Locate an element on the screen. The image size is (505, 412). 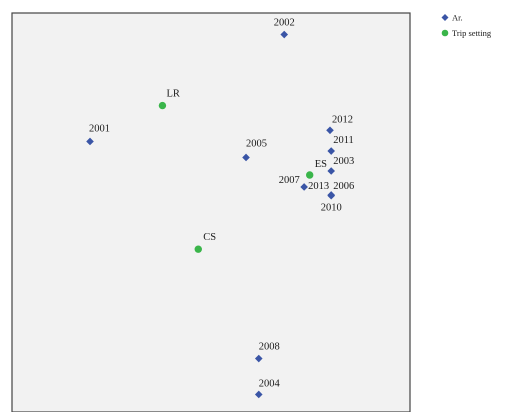
point-label-2003: 2003 is located at coordinates (343, 161).